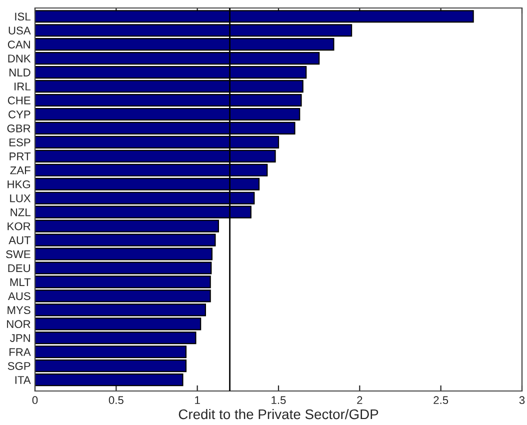 The height and width of the screenshot is (425, 527). I want to click on y-tick-label: NZL, so click(20, 212).